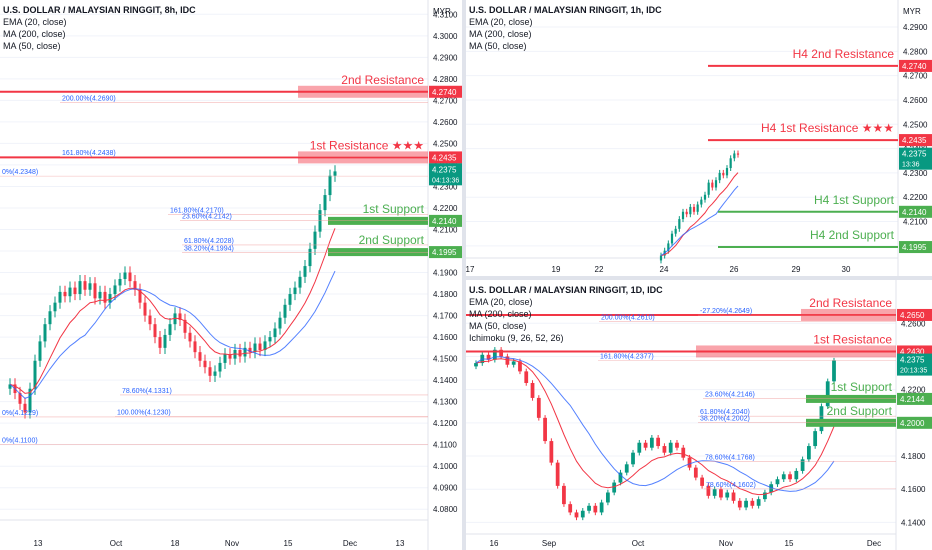 The image size is (932, 550). Describe the element at coordinates (730, 395) in the screenshot. I see `fib-label: 23.60%(4.2146)` at that location.